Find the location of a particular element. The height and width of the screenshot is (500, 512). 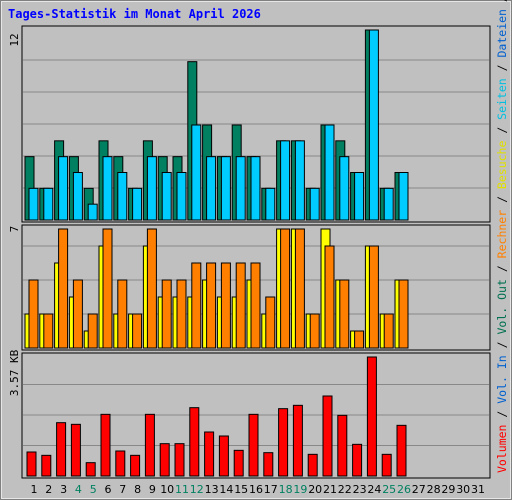

chart-title: Tages-Statistik im Monat April 2026 is located at coordinates (134, 14).